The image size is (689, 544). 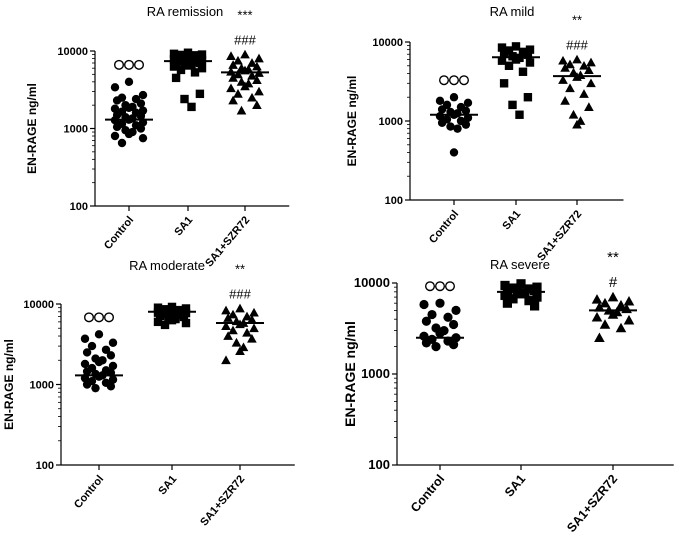 I want to click on category-label: SA1, so click(x=511, y=220).